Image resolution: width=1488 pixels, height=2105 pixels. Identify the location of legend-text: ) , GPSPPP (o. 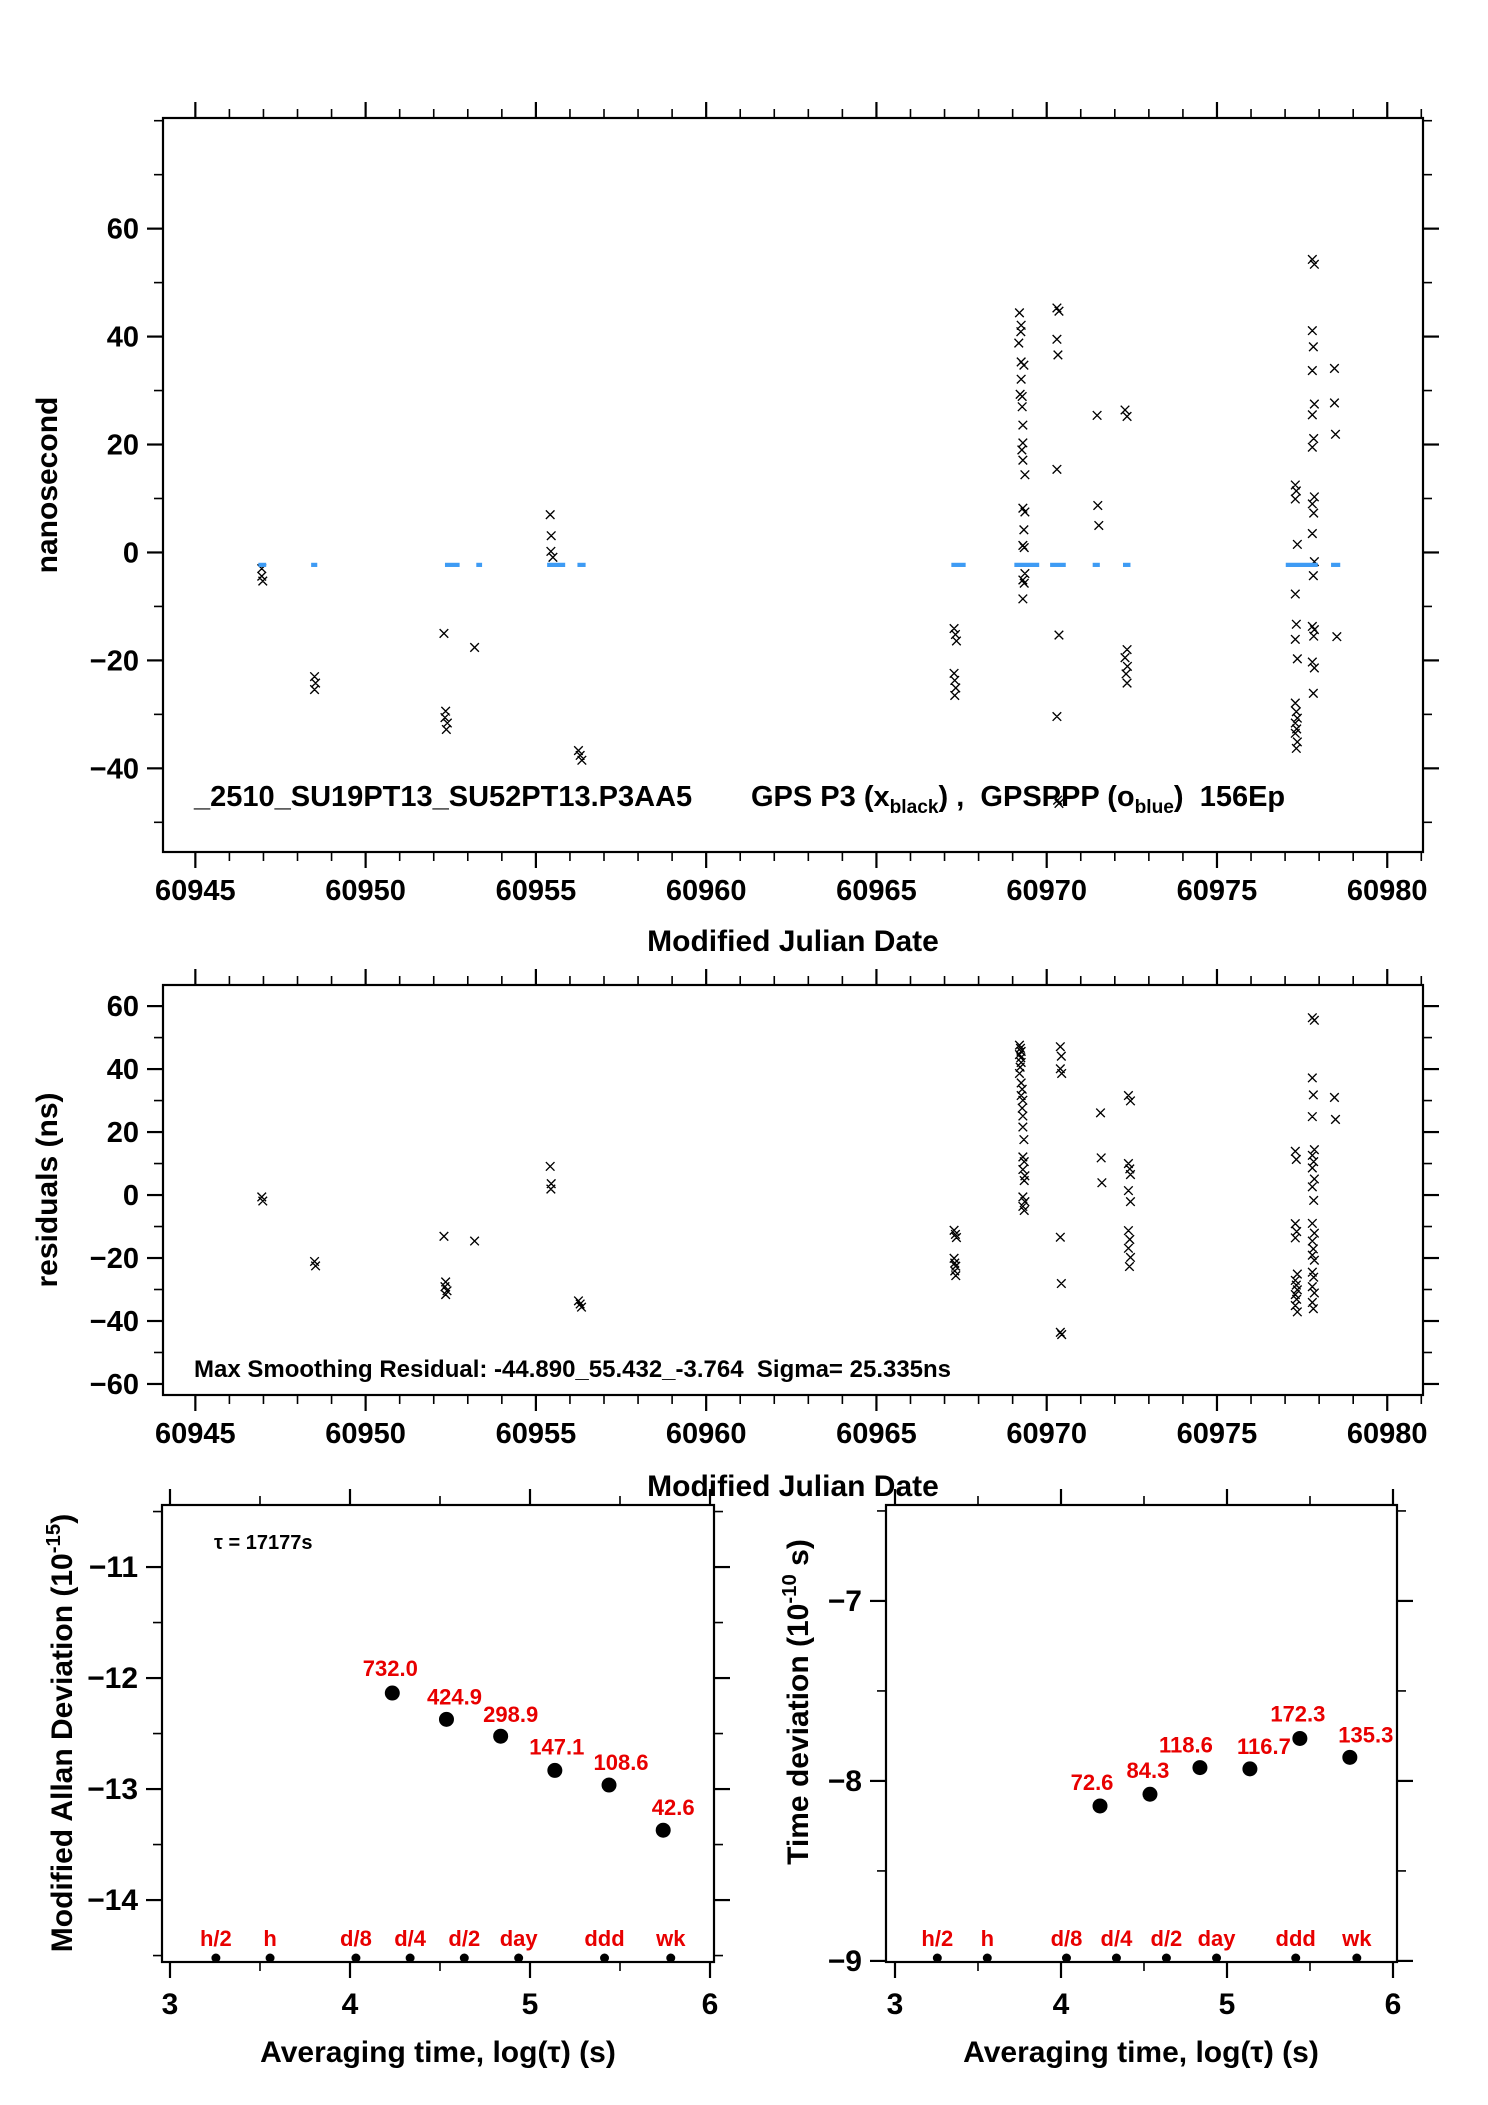
(1036, 797).